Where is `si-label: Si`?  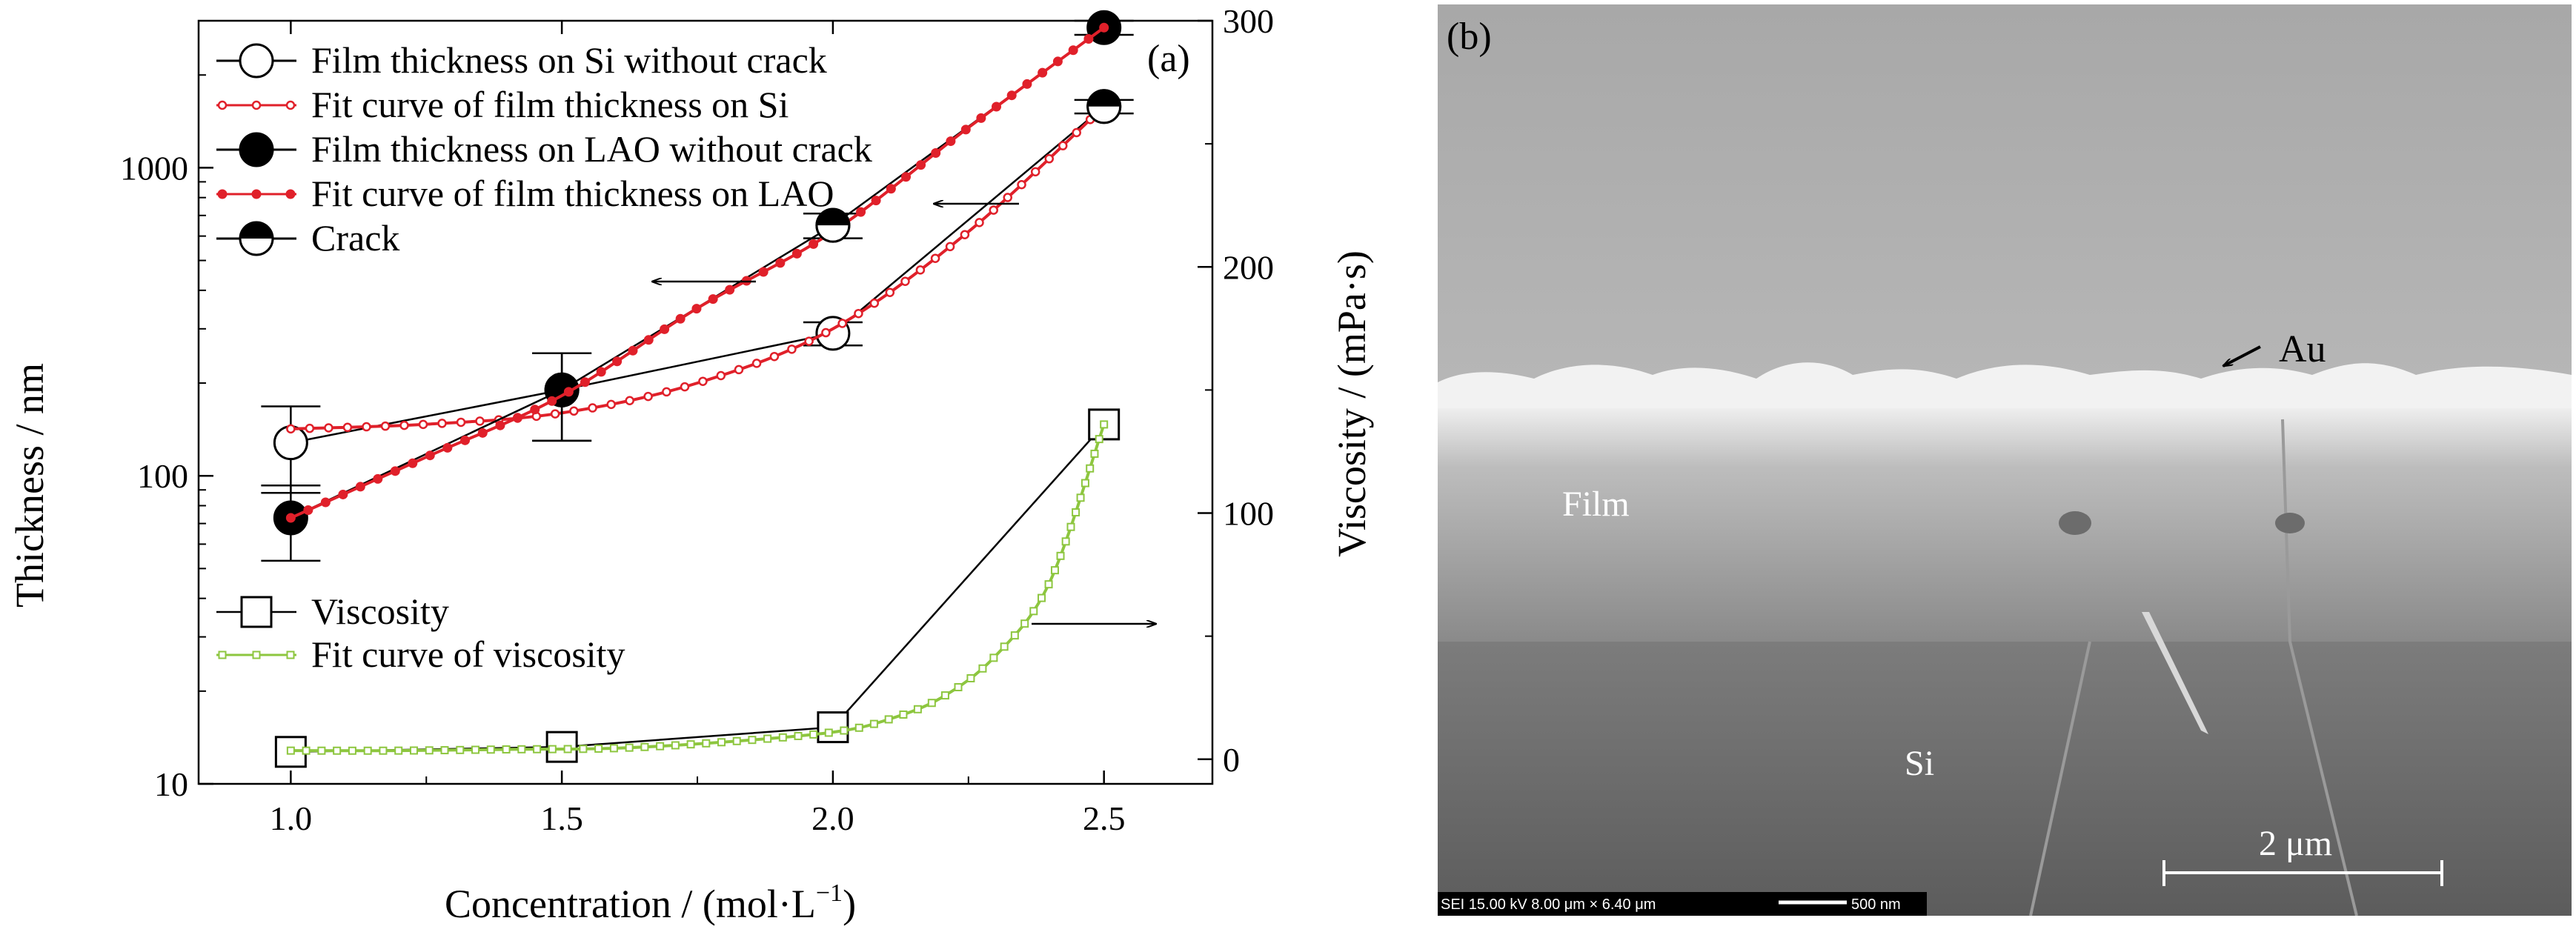
si-label: Si is located at coordinates (1919, 763).